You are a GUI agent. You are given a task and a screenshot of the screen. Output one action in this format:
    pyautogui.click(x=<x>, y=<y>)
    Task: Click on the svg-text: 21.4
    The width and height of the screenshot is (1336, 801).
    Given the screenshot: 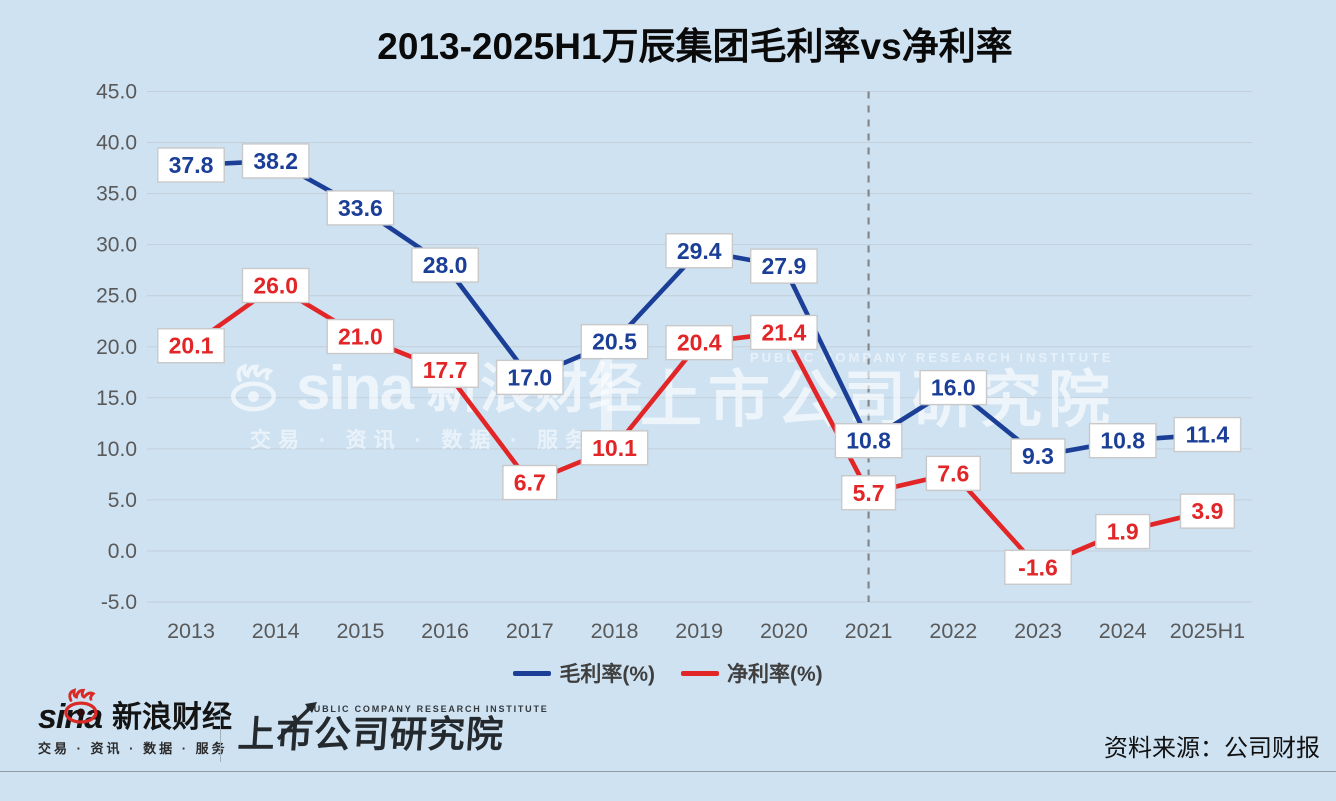 What is the action you would take?
    pyautogui.click(x=784, y=332)
    